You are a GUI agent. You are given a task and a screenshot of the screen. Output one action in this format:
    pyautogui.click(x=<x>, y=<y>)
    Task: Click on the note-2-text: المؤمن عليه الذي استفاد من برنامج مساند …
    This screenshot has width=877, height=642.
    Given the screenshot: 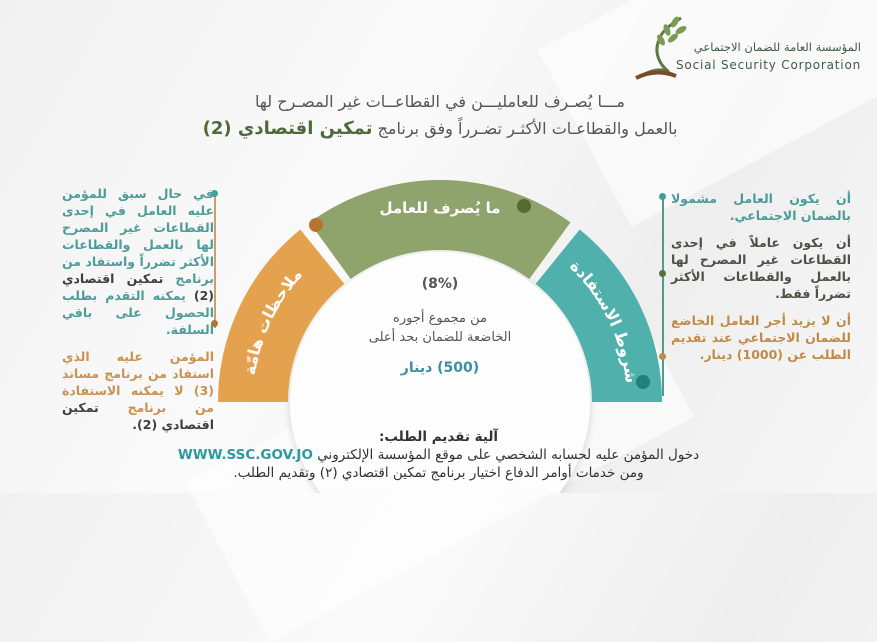 What is the action you would take?
    pyautogui.click(x=138, y=382)
    